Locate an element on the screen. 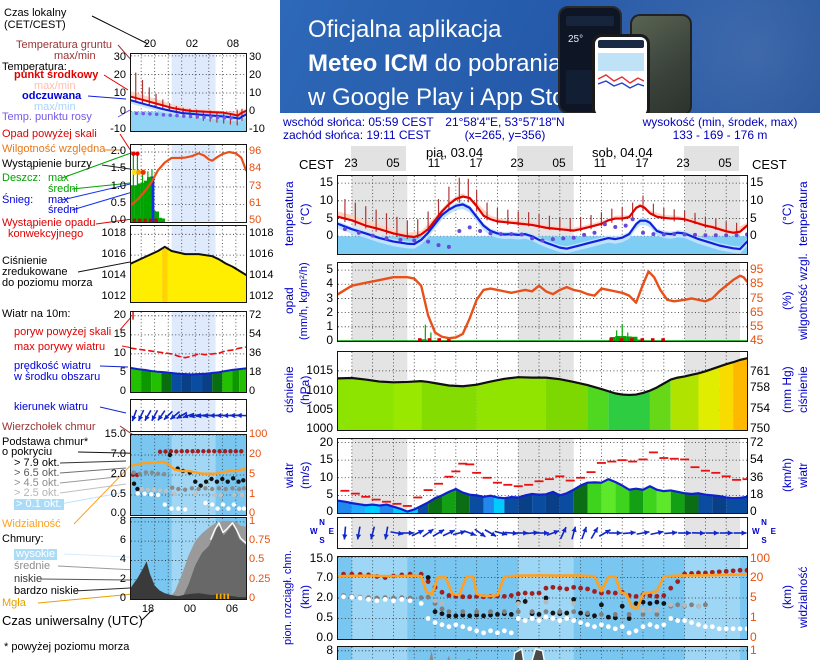 Image resolution: width=820 pixels, height=660 pixels. mini-precipitation-chart is located at coordinates (188, 183).